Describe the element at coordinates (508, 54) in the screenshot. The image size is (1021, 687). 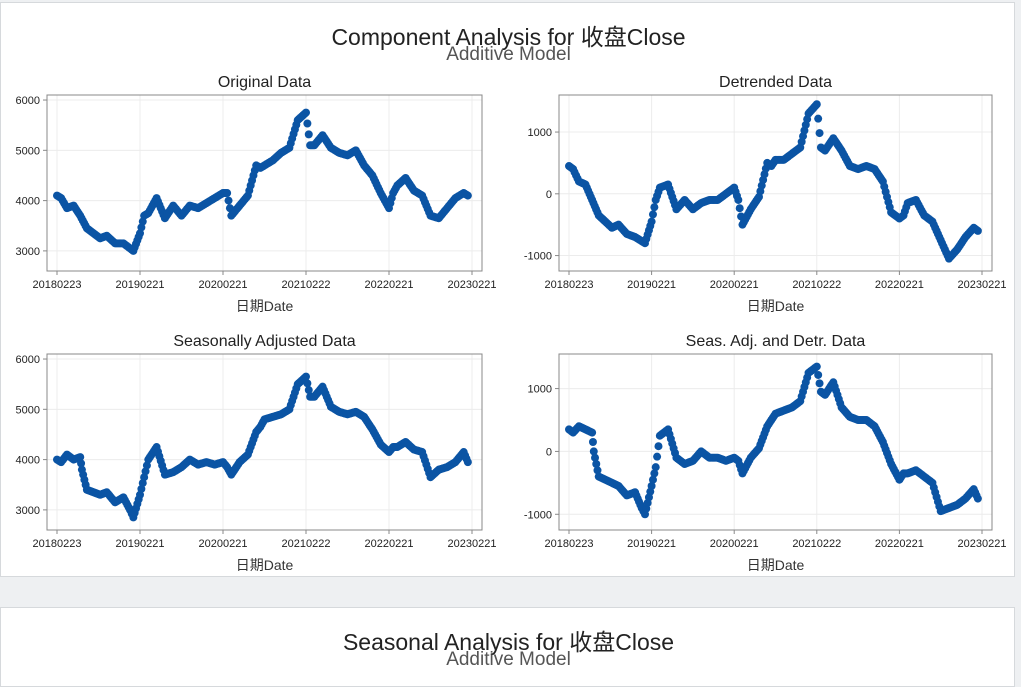
I see `component-subtitle: Additive Model` at that location.